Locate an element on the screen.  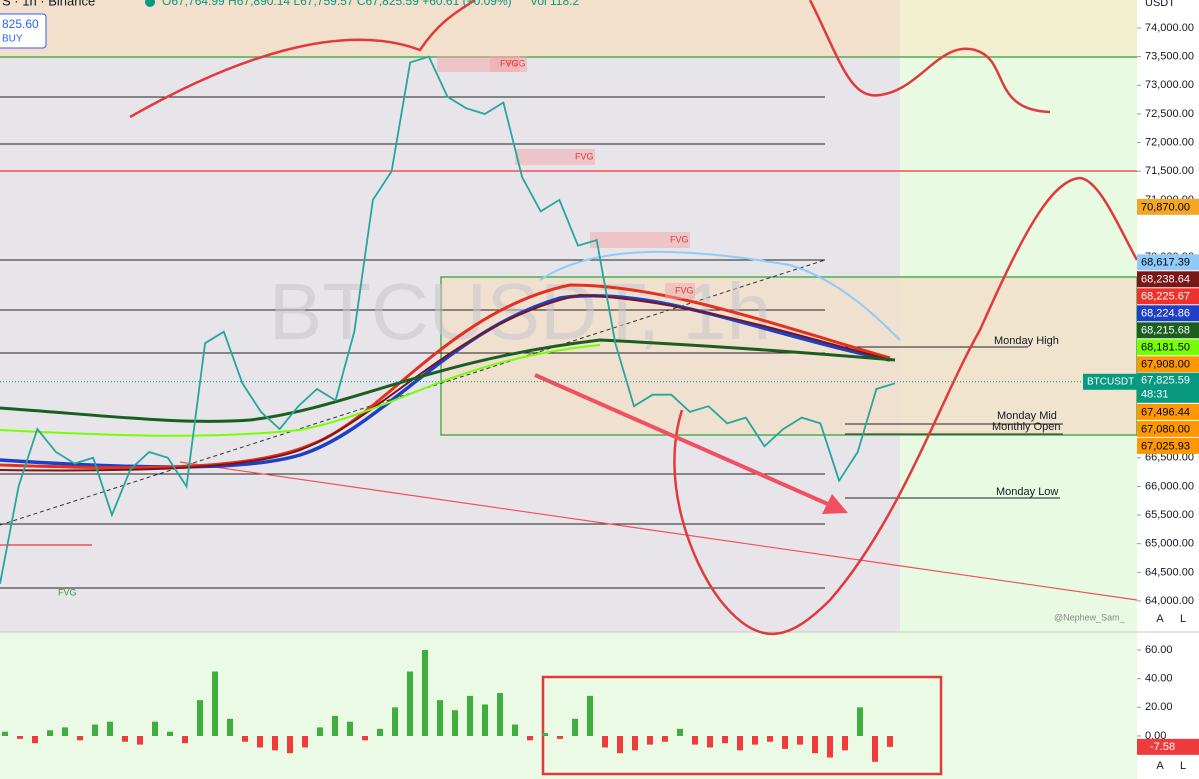
y-tick-label: 74,000.00 is located at coordinates (1169, 28).